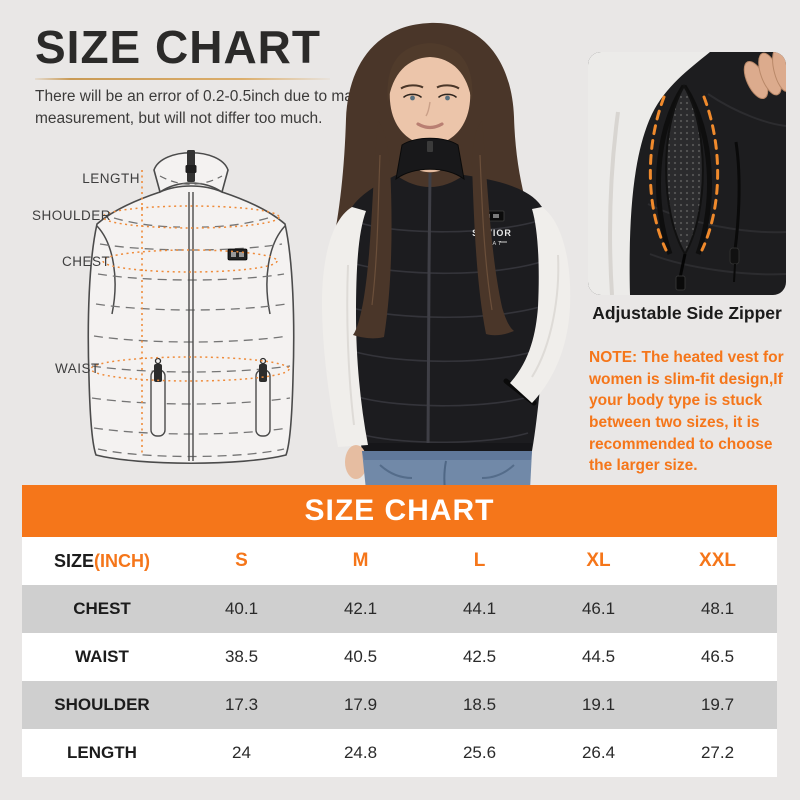 The height and width of the screenshot is (800, 800). I want to click on table-row-chest: CHEST 40.1 42.1 44.1 46.1 48.1, so click(399, 609).